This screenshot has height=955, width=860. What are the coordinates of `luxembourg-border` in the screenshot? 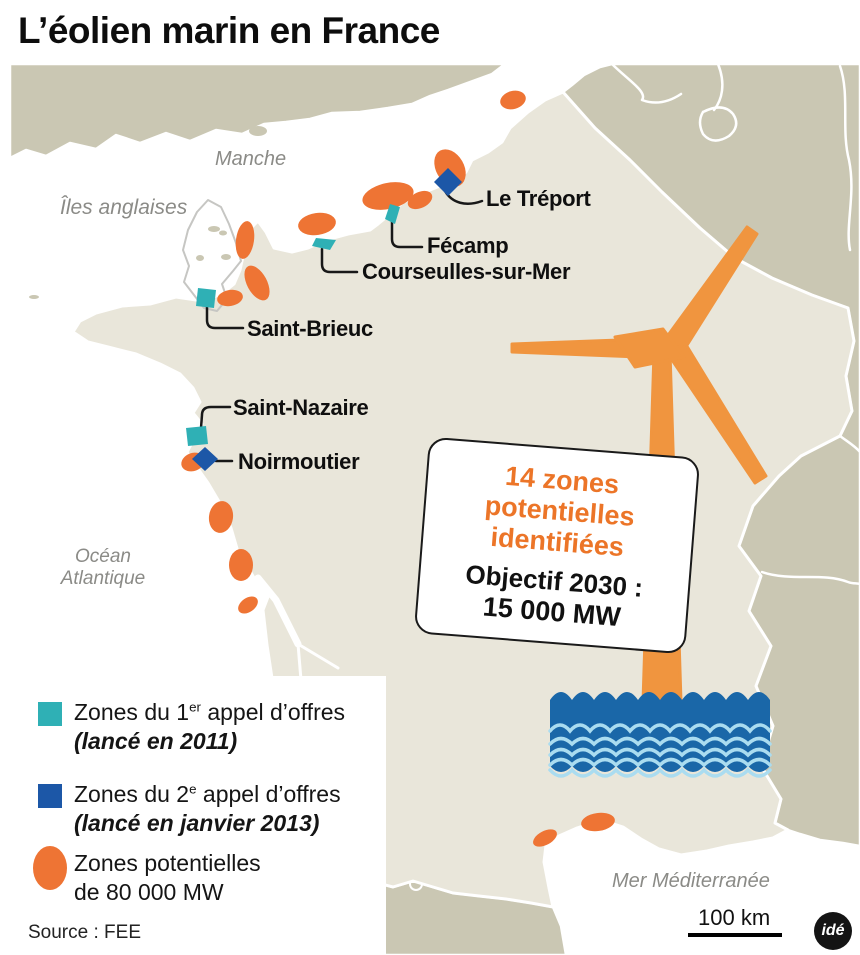 It's located at (718, 124).